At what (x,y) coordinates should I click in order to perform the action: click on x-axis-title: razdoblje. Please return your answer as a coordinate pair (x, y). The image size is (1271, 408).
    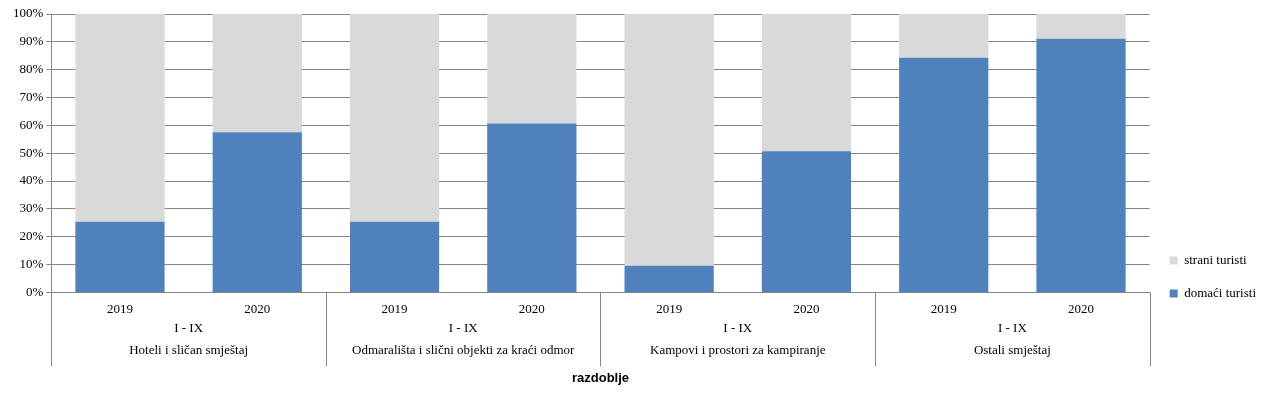
    Looking at the image, I should click on (600, 377).